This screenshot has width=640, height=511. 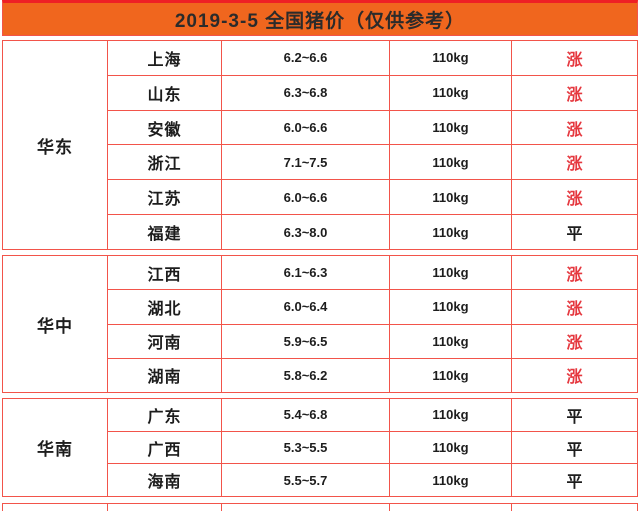 What do you see at coordinates (306, 232) in the screenshot?
I see `price-cell: 6.3~8.0` at bounding box center [306, 232].